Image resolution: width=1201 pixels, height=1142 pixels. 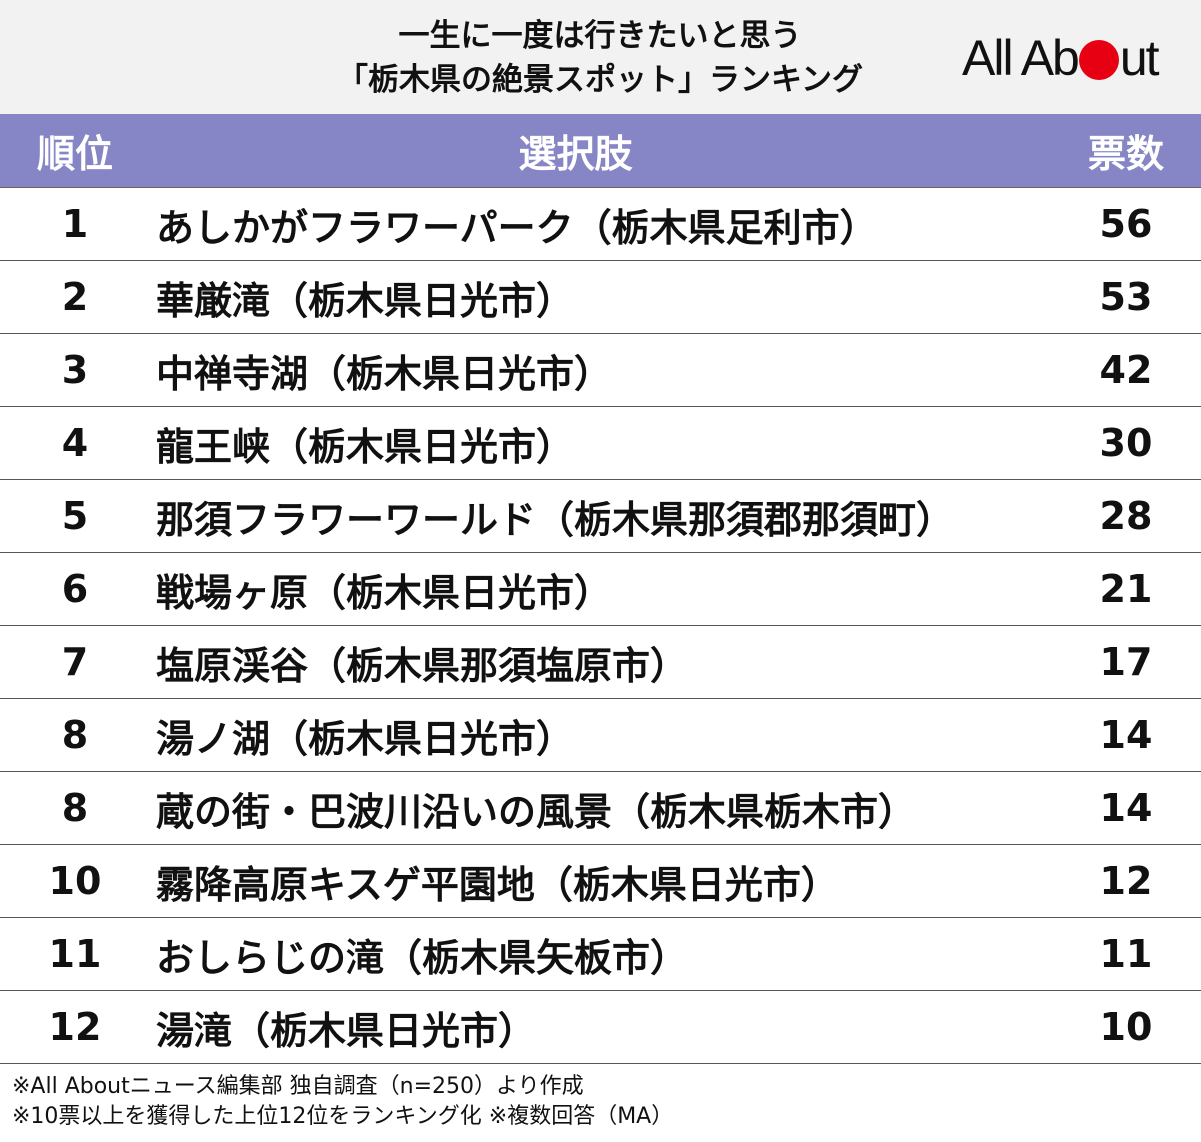 What do you see at coordinates (497, 884) in the screenshot?
I see `row-option: 霧降高原キスゲ平園地（栃木県日光市）` at bounding box center [497, 884].